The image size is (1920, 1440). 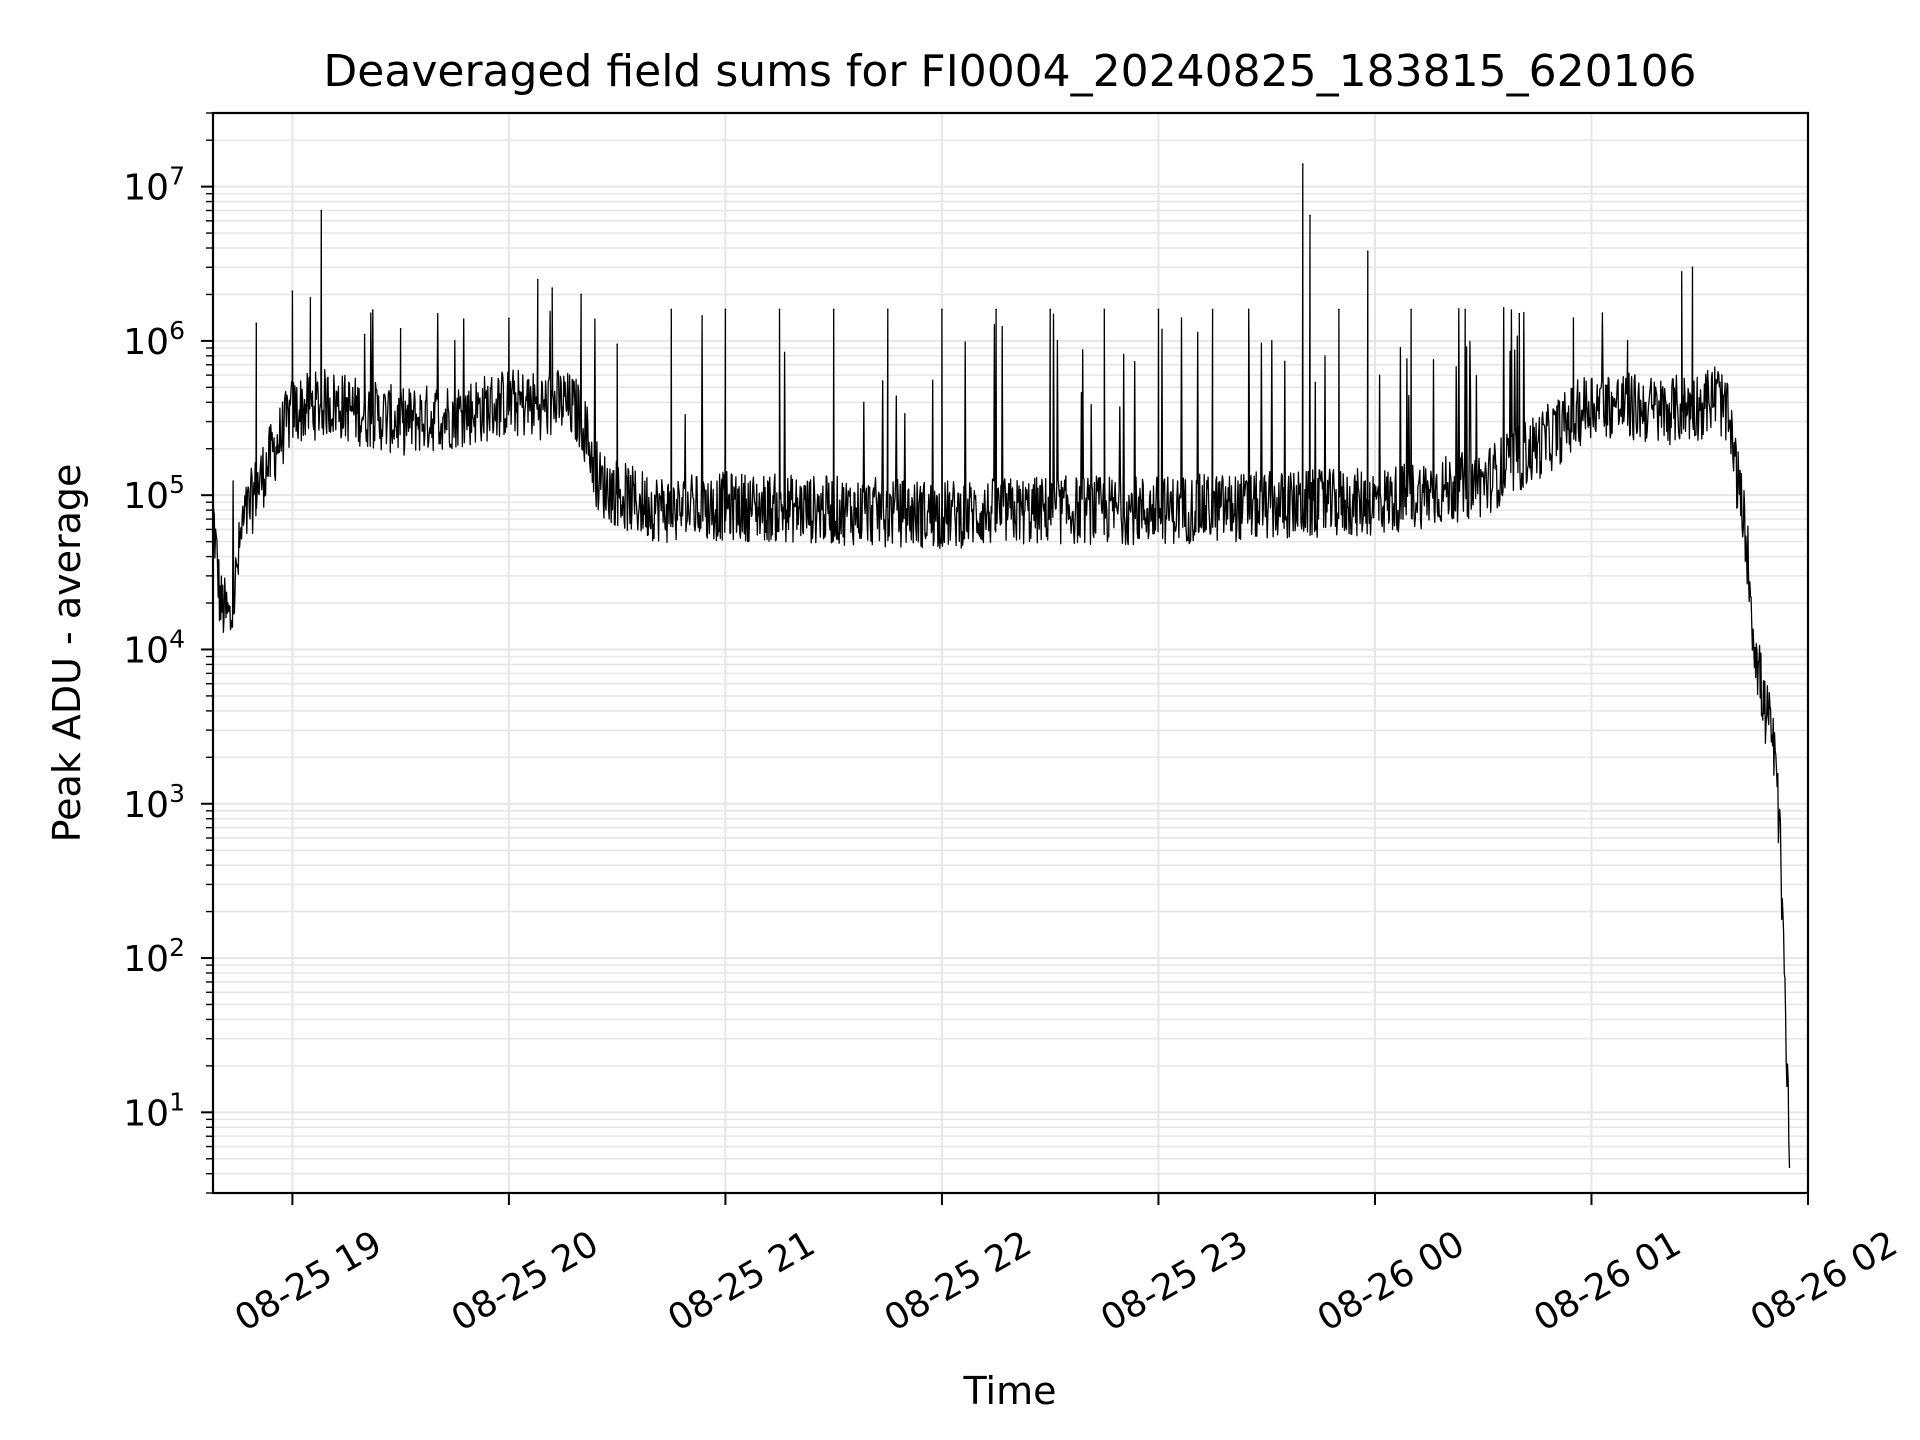 I want to click on y-tick-label: 10⁵, so click(x=154, y=493).